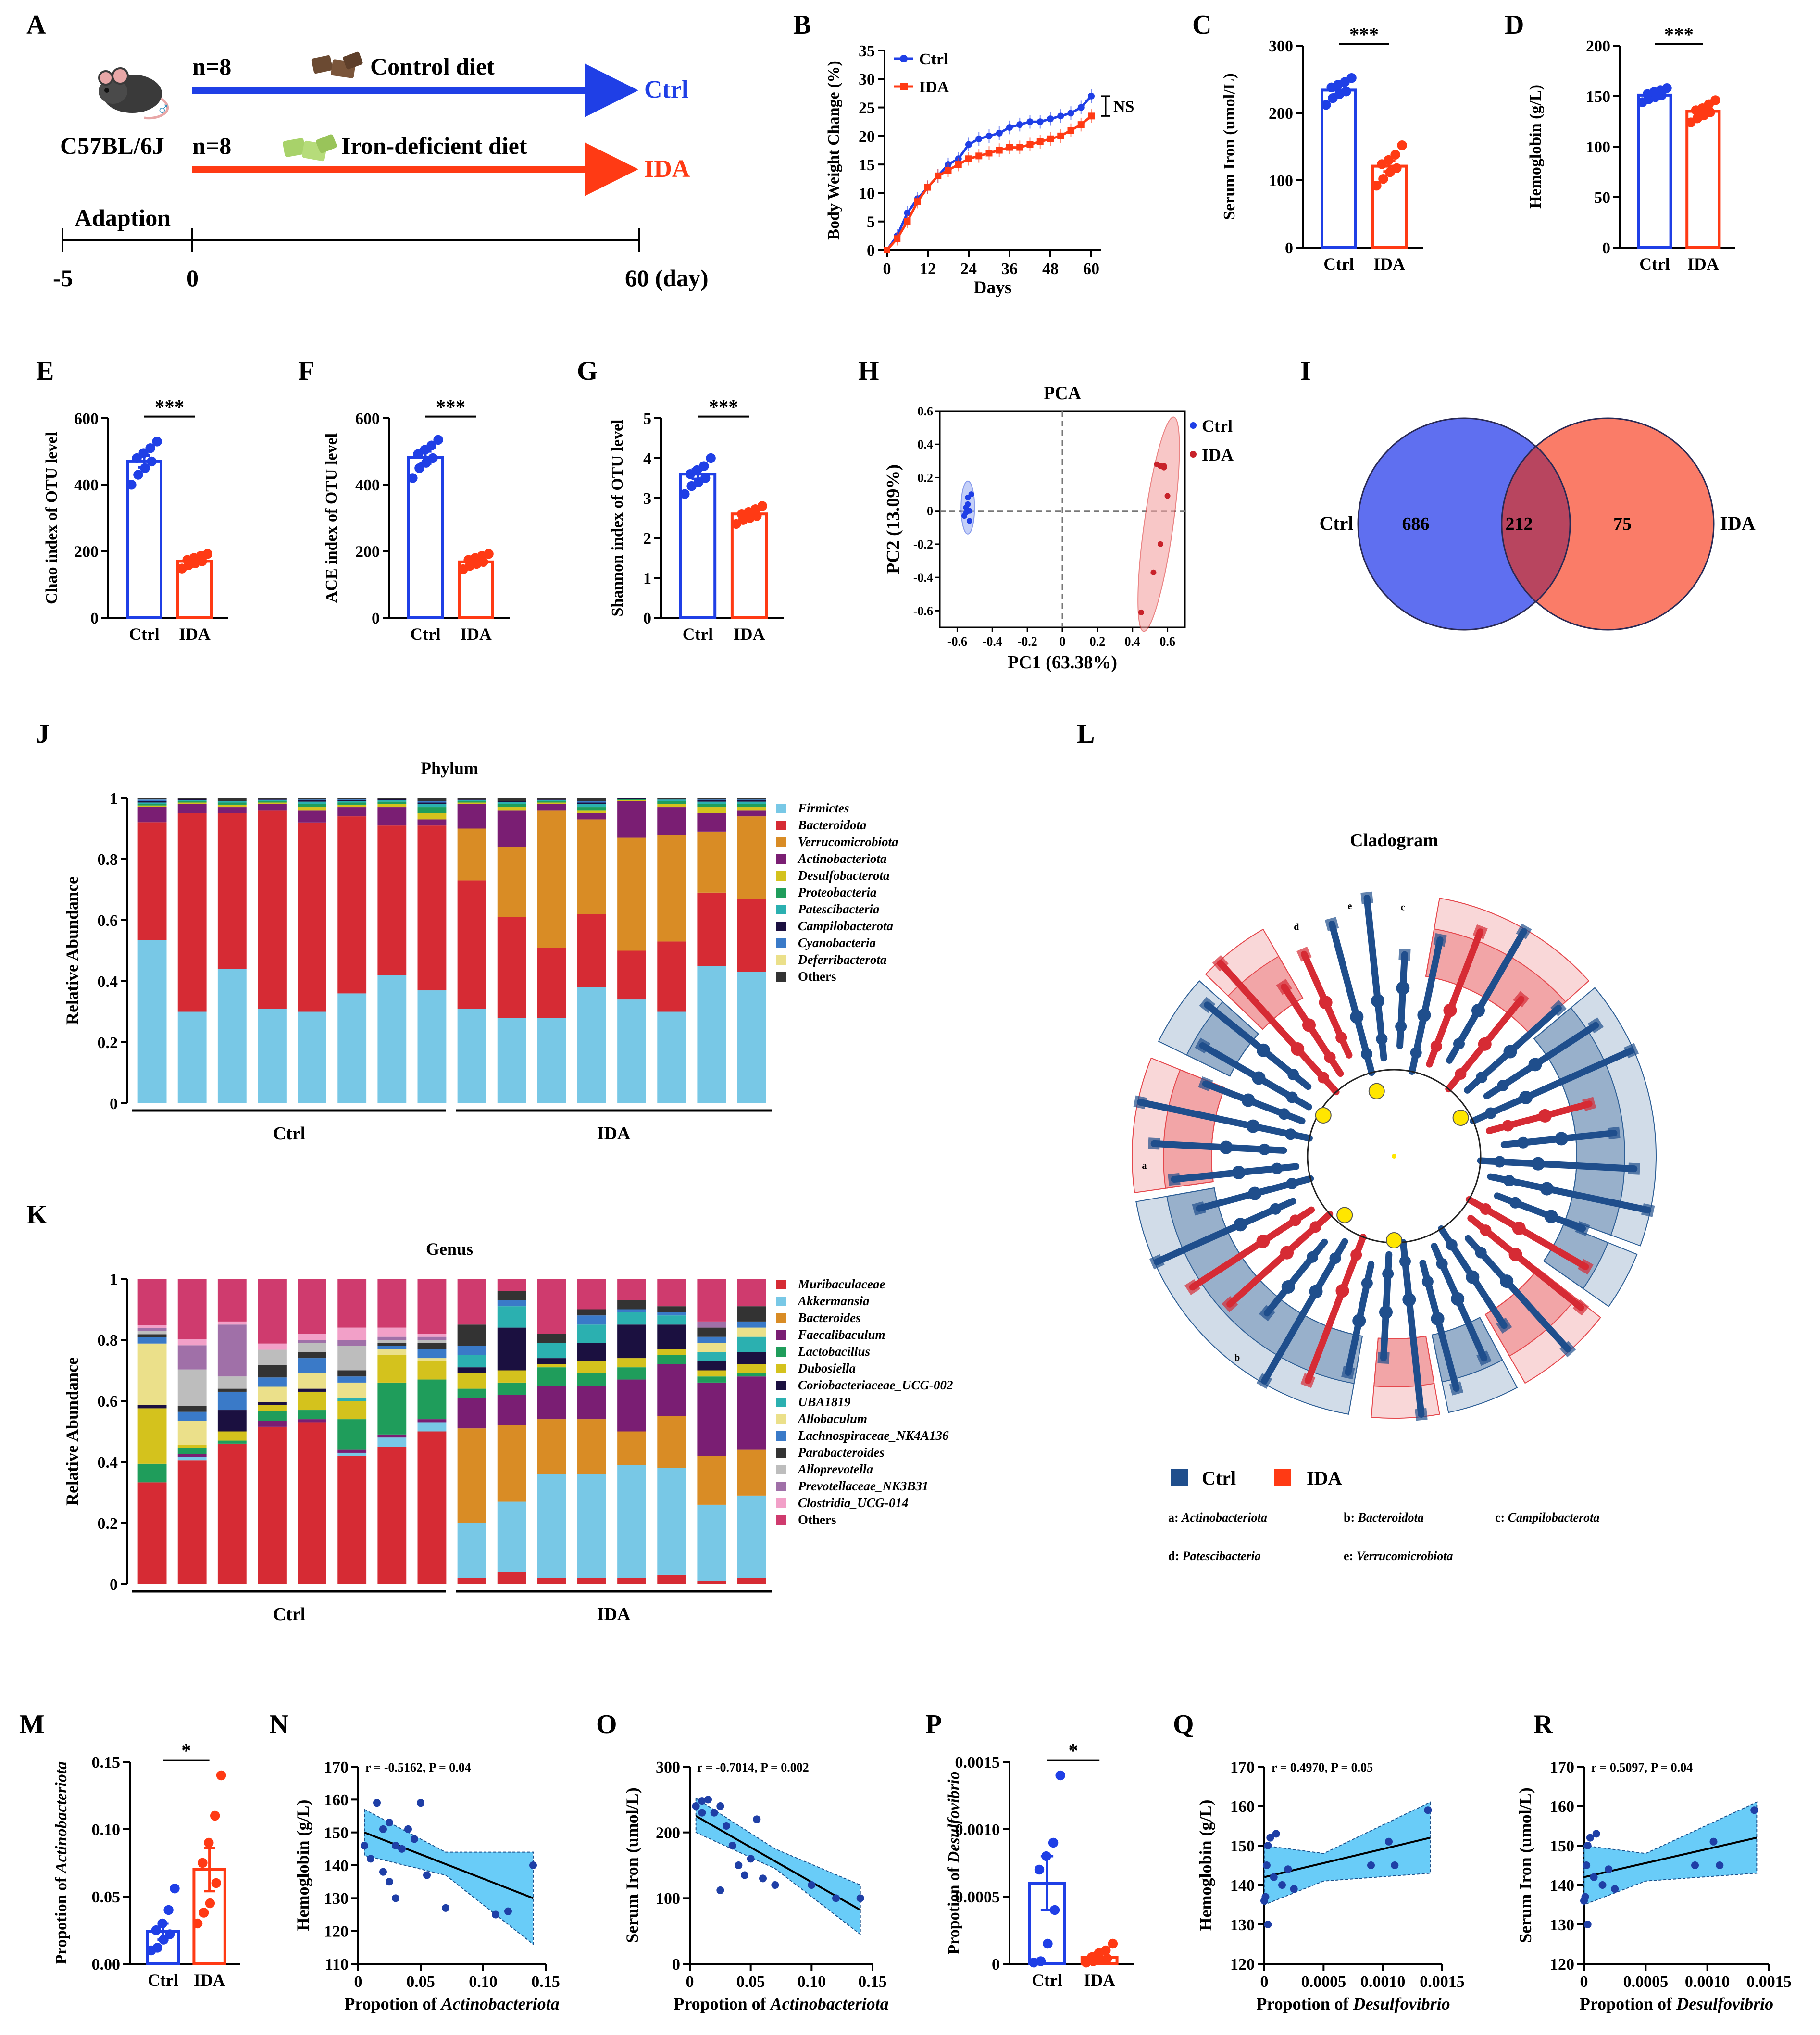 This screenshot has width=1820, height=2035. What do you see at coordinates (1098, 642) in the screenshot?
I see `x-tick-label: 0.2` at bounding box center [1098, 642].